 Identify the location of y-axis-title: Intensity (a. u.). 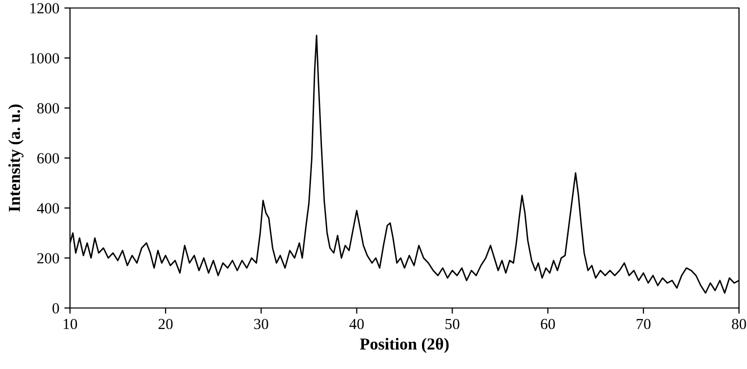
(16, 158).